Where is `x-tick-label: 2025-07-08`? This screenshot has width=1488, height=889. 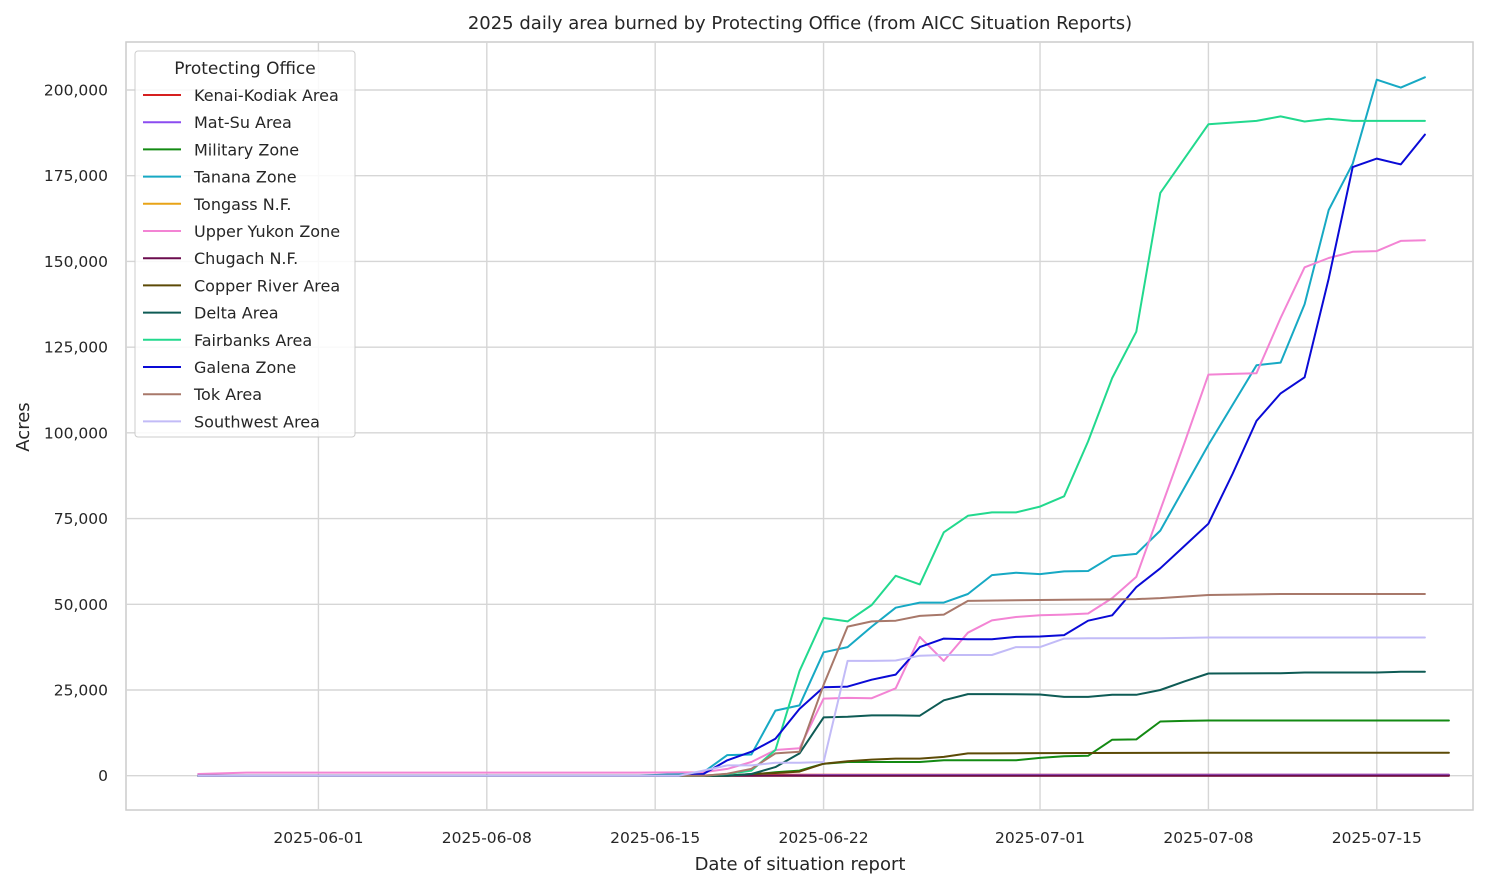
x-tick-label: 2025-07-08 is located at coordinates (1208, 838).